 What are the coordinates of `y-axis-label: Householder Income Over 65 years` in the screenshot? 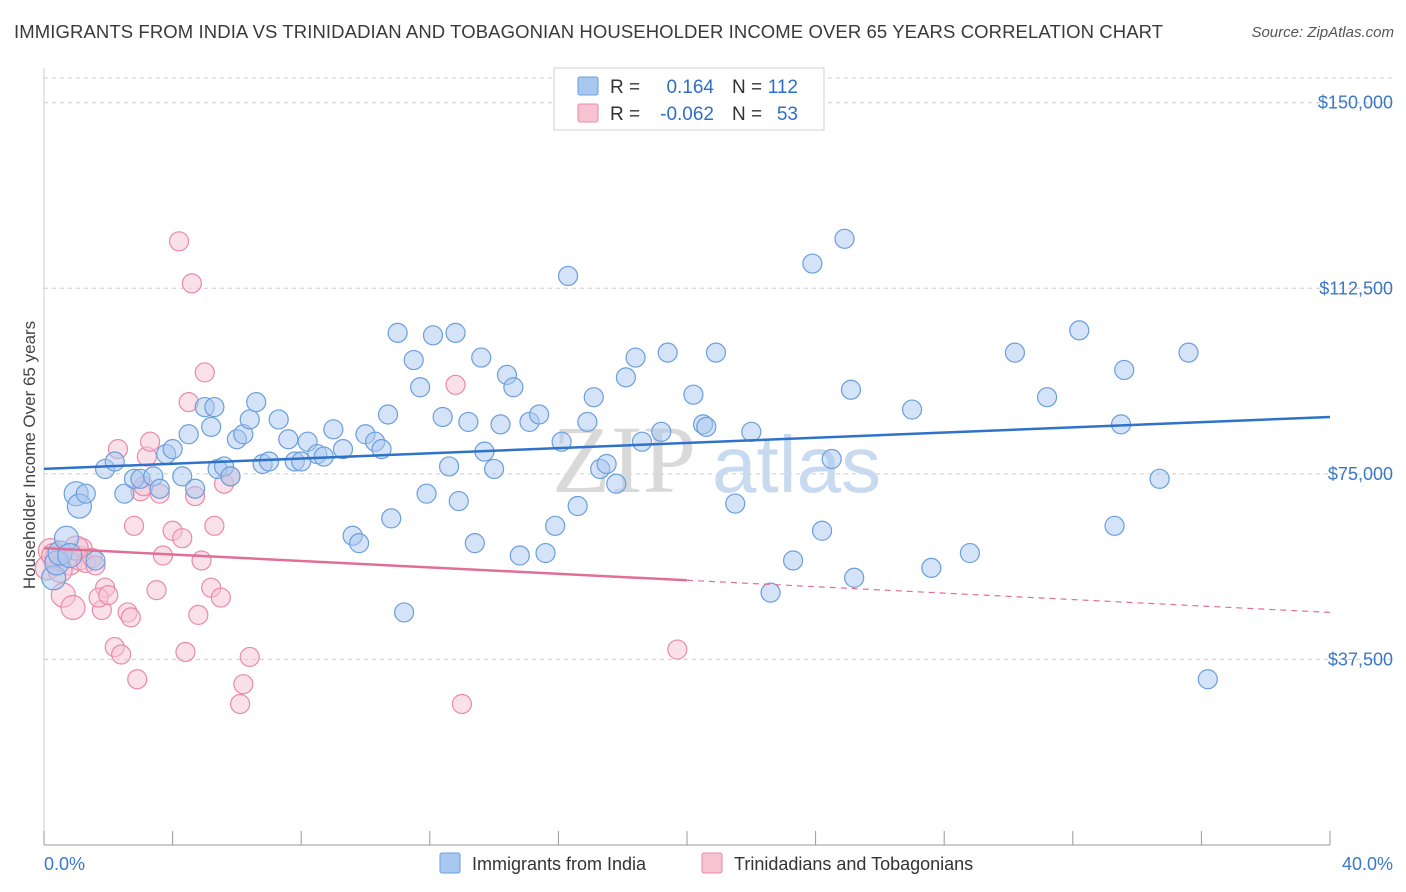 It's located at (29, 455).